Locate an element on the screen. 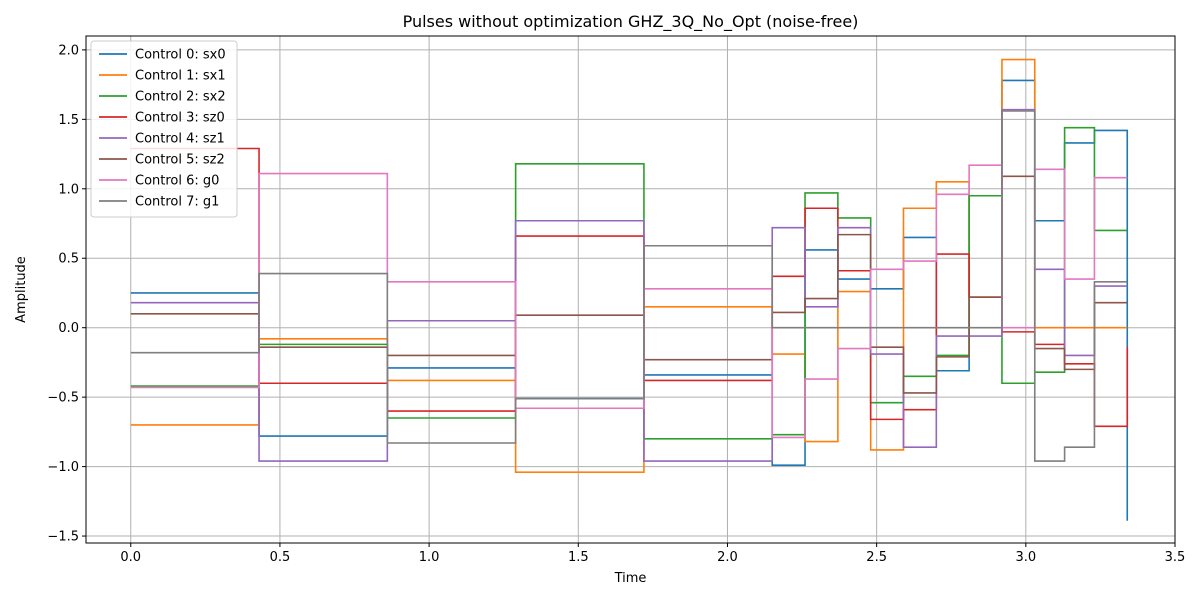 Image resolution: width=1200 pixels, height=600 pixels. y-axis-title: Amplitude is located at coordinates (21, 289).